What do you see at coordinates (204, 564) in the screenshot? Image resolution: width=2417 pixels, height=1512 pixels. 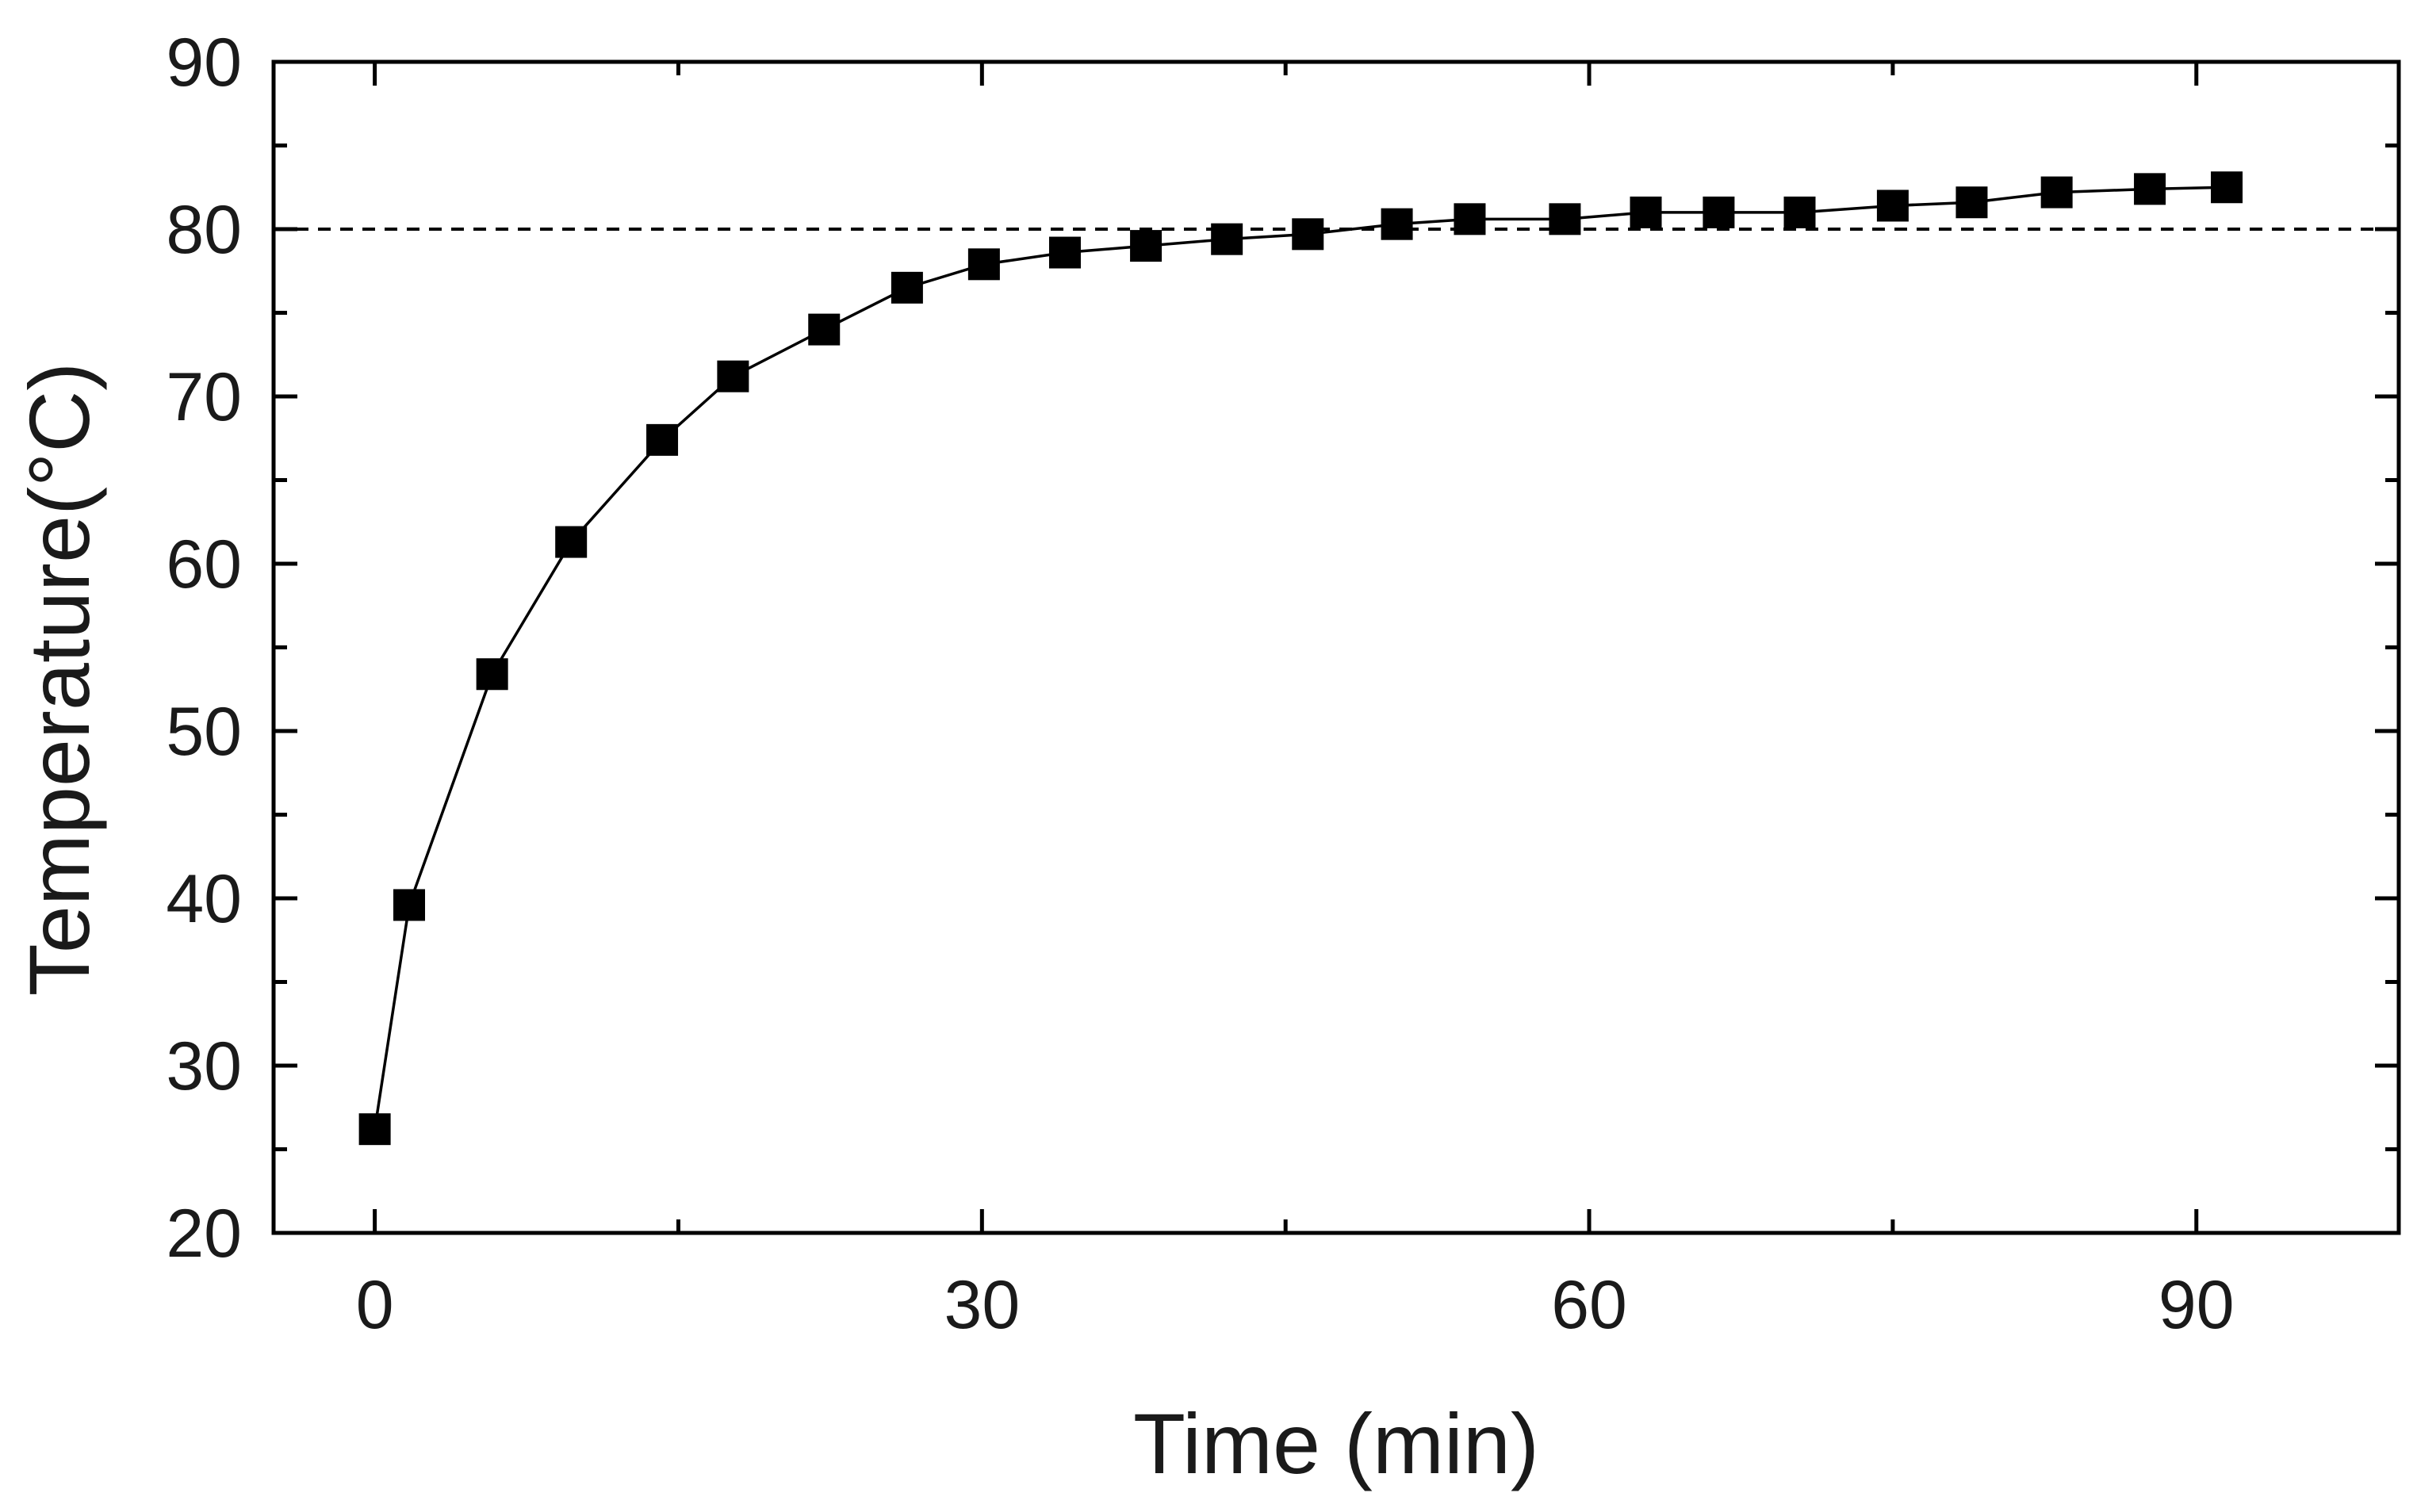 I see `y-tick-label: 60` at bounding box center [204, 564].